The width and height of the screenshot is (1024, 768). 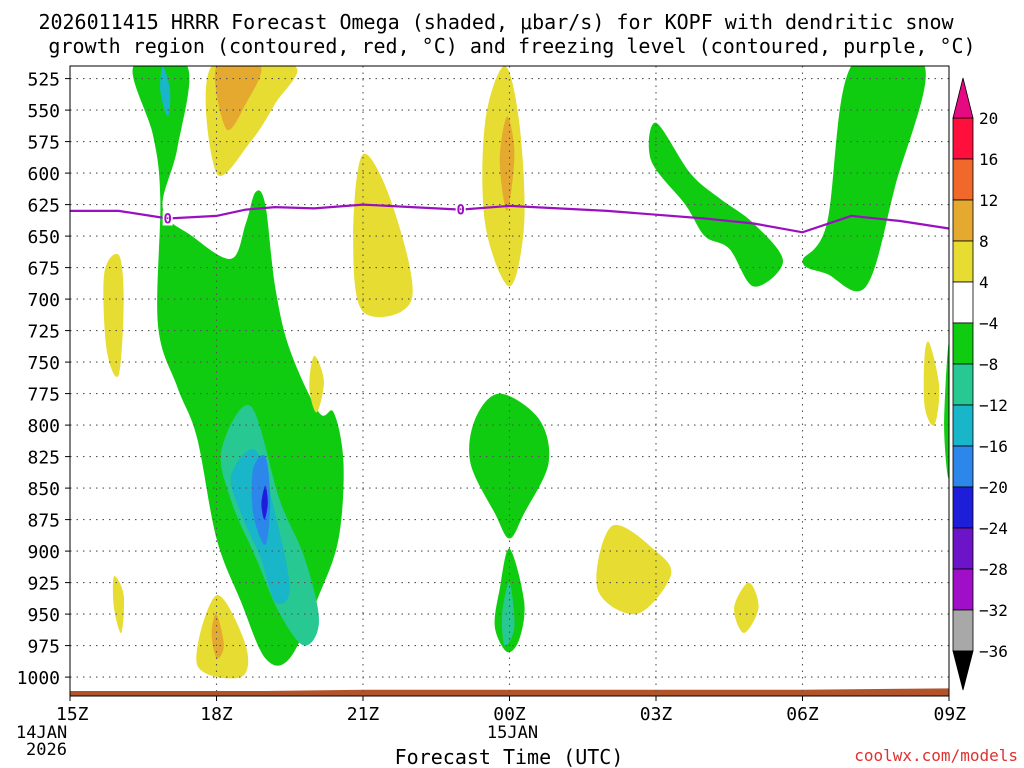 What do you see at coordinates (72, 714) in the screenshot?
I see `x-tick-label-15Z: 15Z` at bounding box center [72, 714].